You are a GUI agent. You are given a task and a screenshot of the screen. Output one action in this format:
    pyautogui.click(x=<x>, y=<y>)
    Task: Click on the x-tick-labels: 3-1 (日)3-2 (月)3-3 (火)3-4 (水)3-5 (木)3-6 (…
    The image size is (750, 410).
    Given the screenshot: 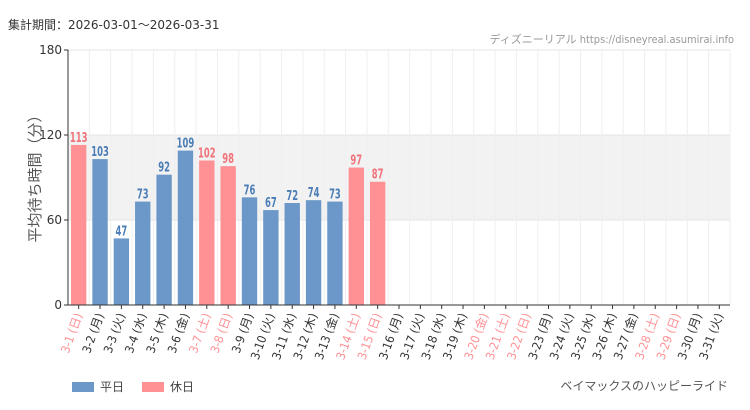 What is the action you would take?
    pyautogui.click(x=392, y=336)
    